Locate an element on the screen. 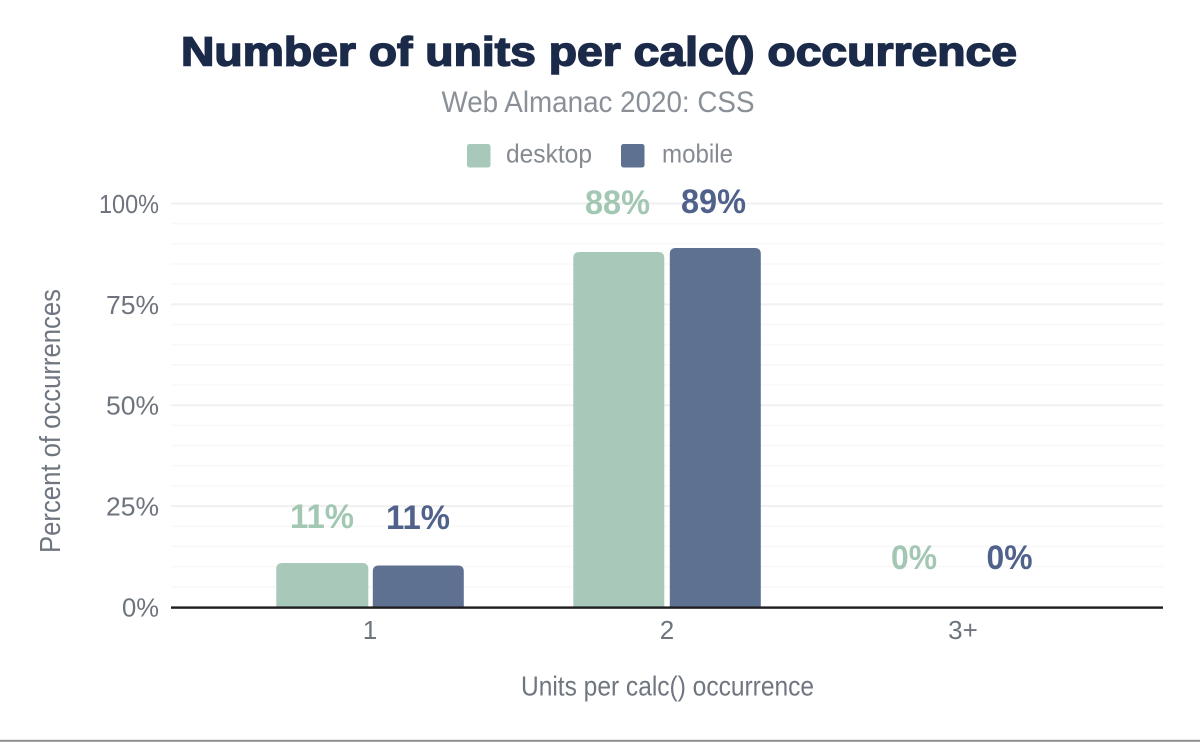 This screenshot has width=1200, height=742. svg-text: 2 is located at coordinates (667, 630).